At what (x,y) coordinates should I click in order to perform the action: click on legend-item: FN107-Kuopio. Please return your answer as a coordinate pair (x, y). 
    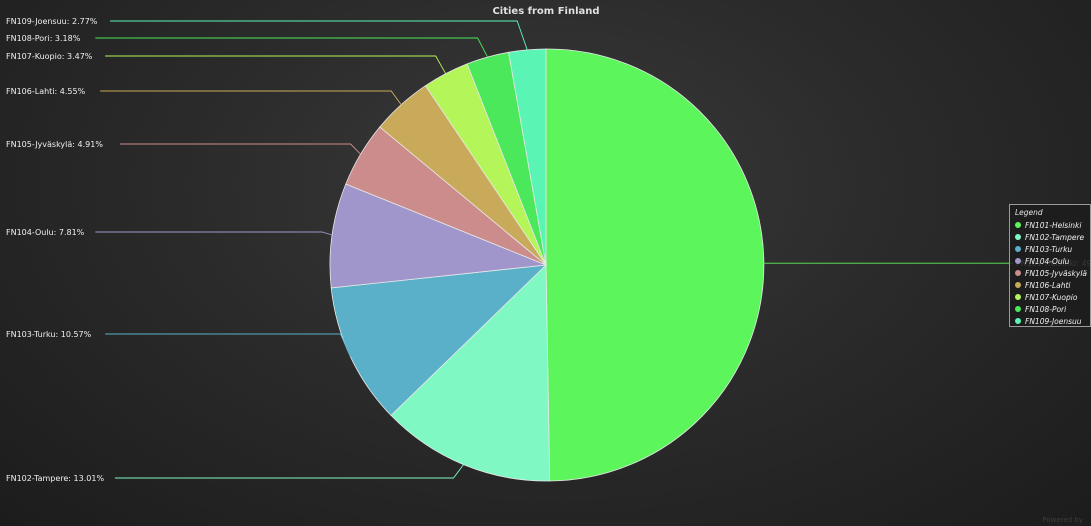
    Looking at the image, I should click on (1052, 297).